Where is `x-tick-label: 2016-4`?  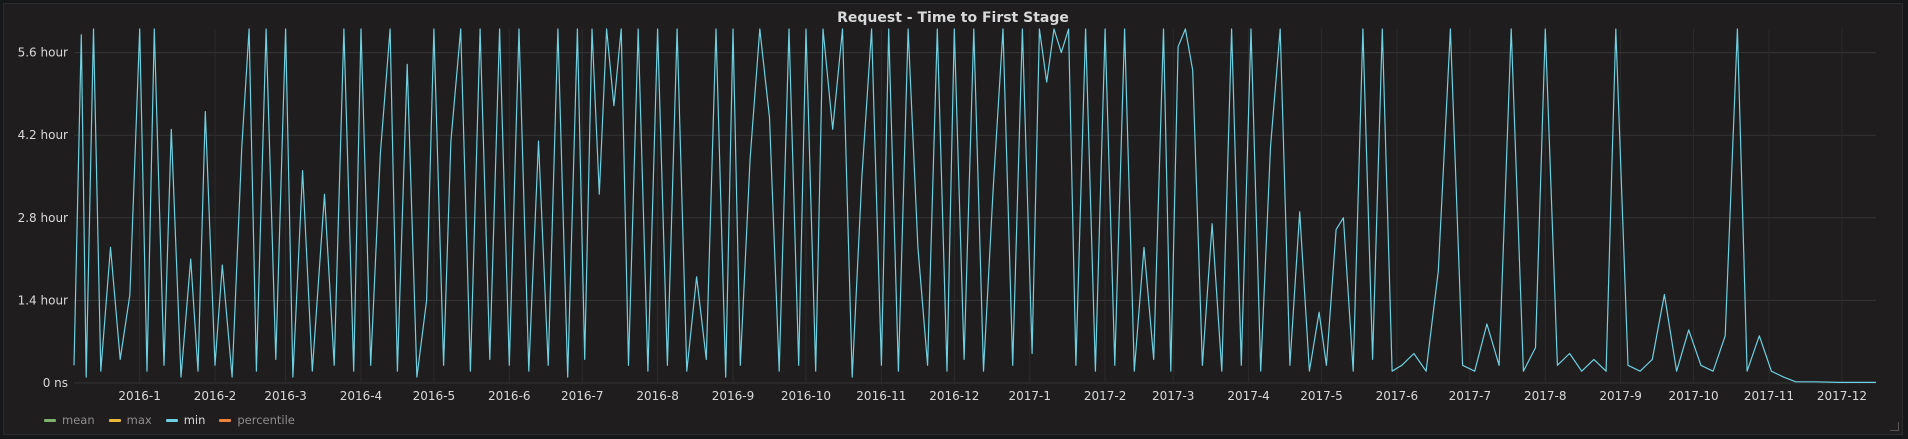 x-tick-label: 2016-4 is located at coordinates (361, 396).